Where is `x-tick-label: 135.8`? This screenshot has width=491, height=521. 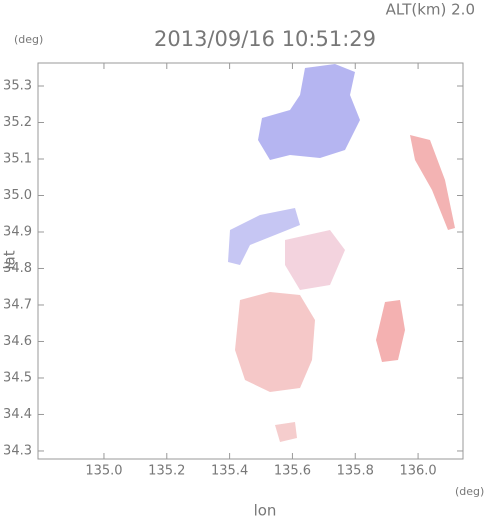
x-tick-label: 135.8 is located at coordinates (355, 471).